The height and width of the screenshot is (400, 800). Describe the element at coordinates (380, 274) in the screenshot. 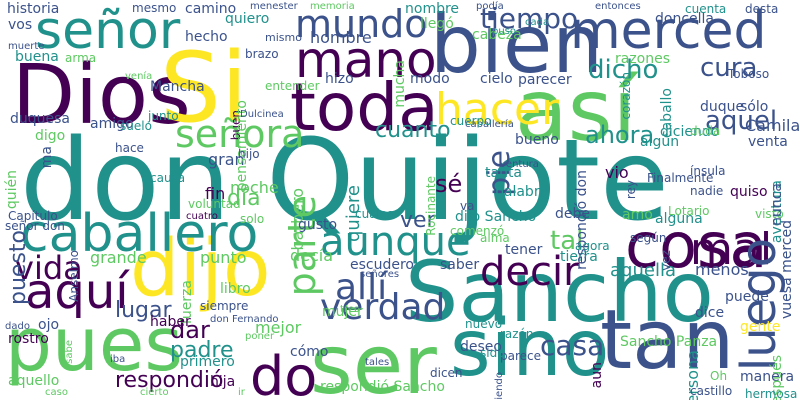

I see `cloud-word-senores: señores` at that location.